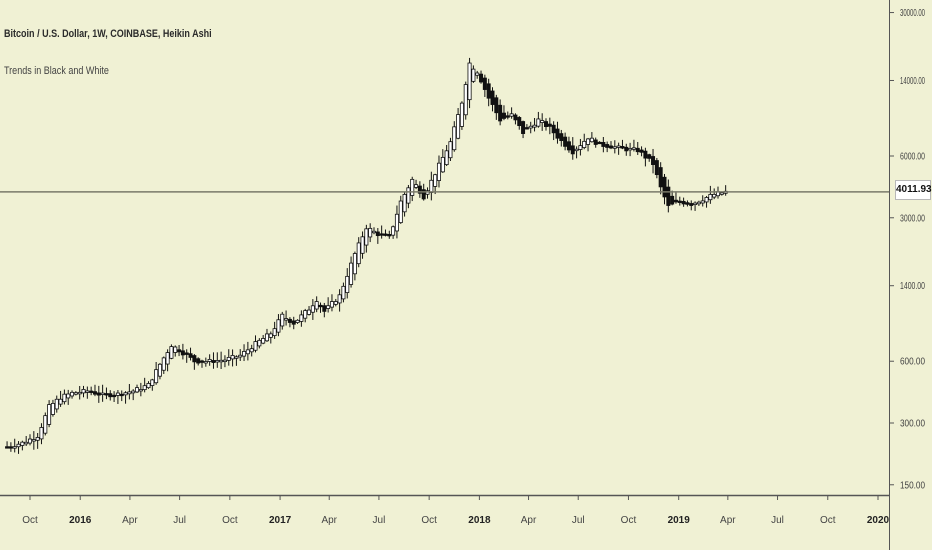  What do you see at coordinates (379, 520) in the screenshot?
I see `x-tick-label: Jul` at bounding box center [379, 520].